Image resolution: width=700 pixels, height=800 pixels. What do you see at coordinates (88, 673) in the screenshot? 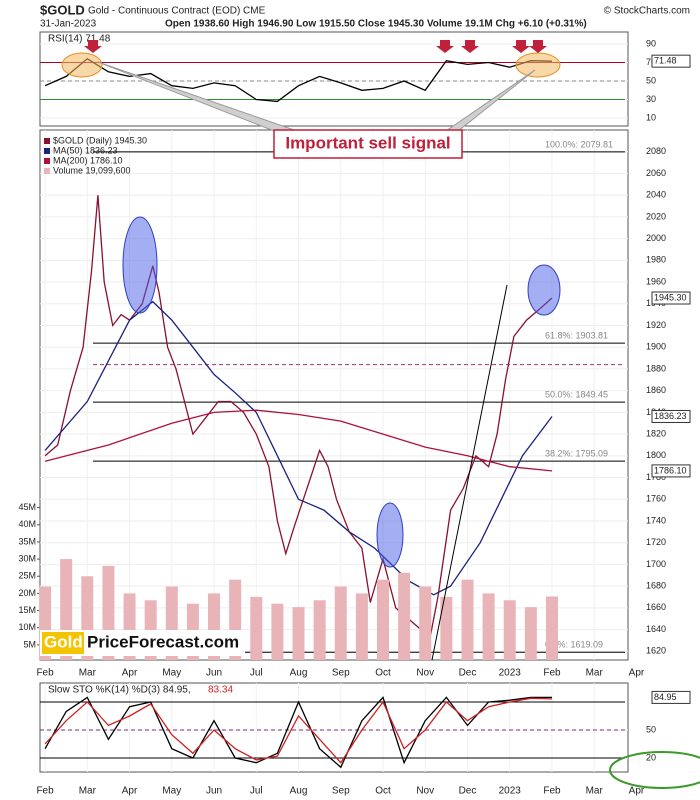
I see `x-tick-label: Mar` at bounding box center [88, 673].